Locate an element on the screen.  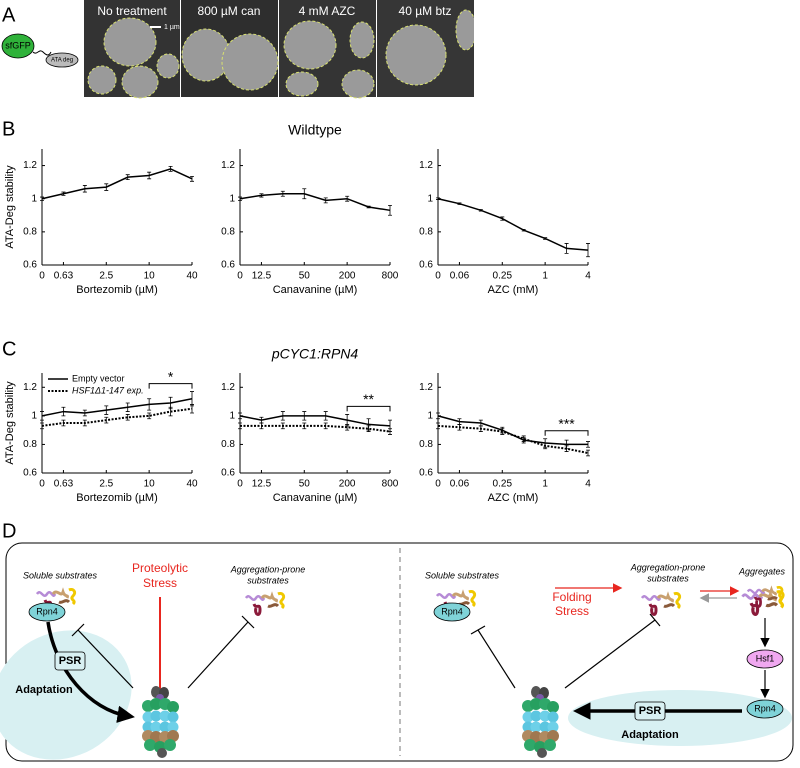
adaptation: Adaptation is located at coordinates (650, 735).